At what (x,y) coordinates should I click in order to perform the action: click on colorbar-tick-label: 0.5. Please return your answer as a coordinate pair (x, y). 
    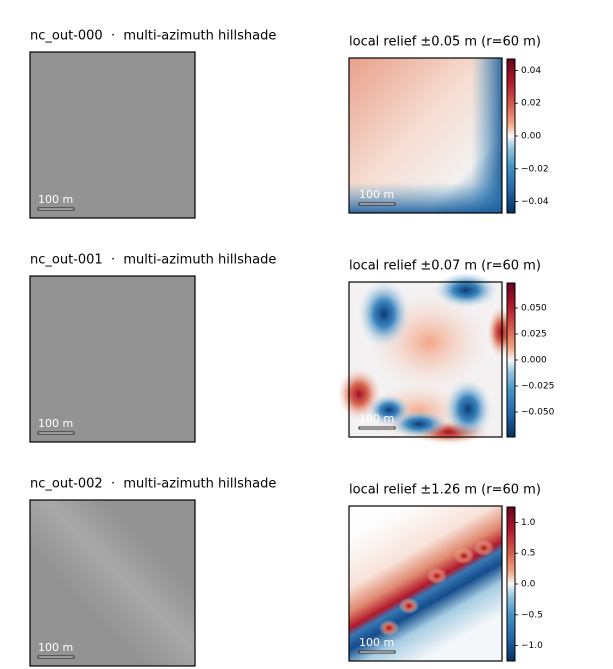
    Looking at the image, I should click on (528, 554).